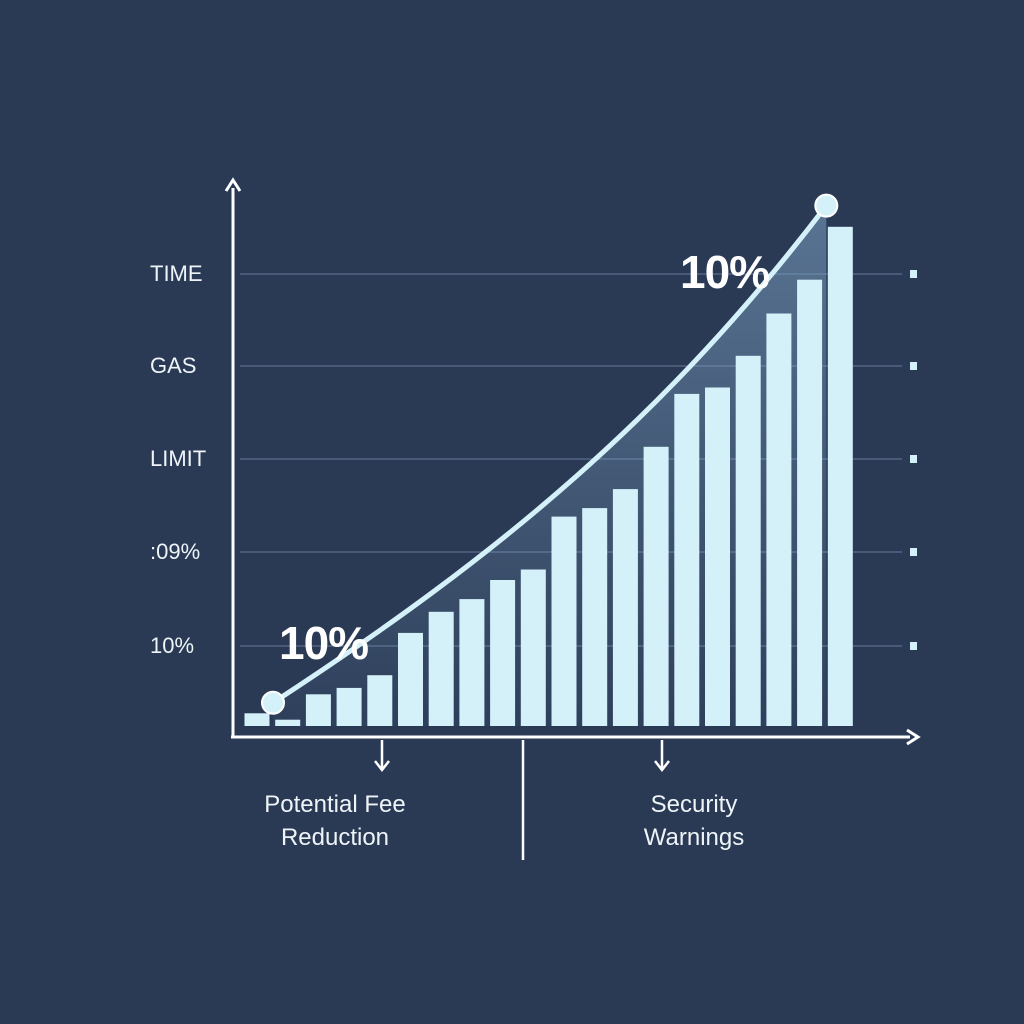 The width and height of the screenshot is (1024, 1024). What do you see at coordinates (694, 804) in the screenshot?
I see `callout-security-line1: Security` at bounding box center [694, 804].